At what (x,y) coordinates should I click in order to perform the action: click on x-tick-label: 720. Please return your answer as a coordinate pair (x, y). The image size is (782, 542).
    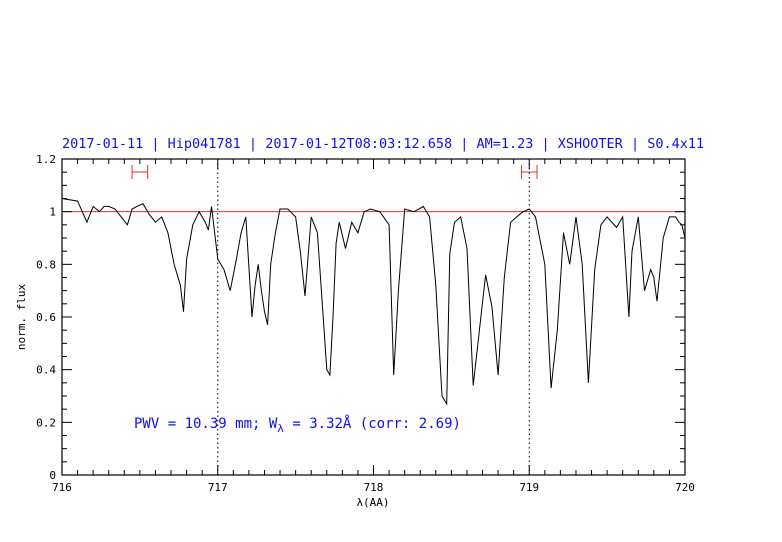
    Looking at the image, I should click on (685, 487).